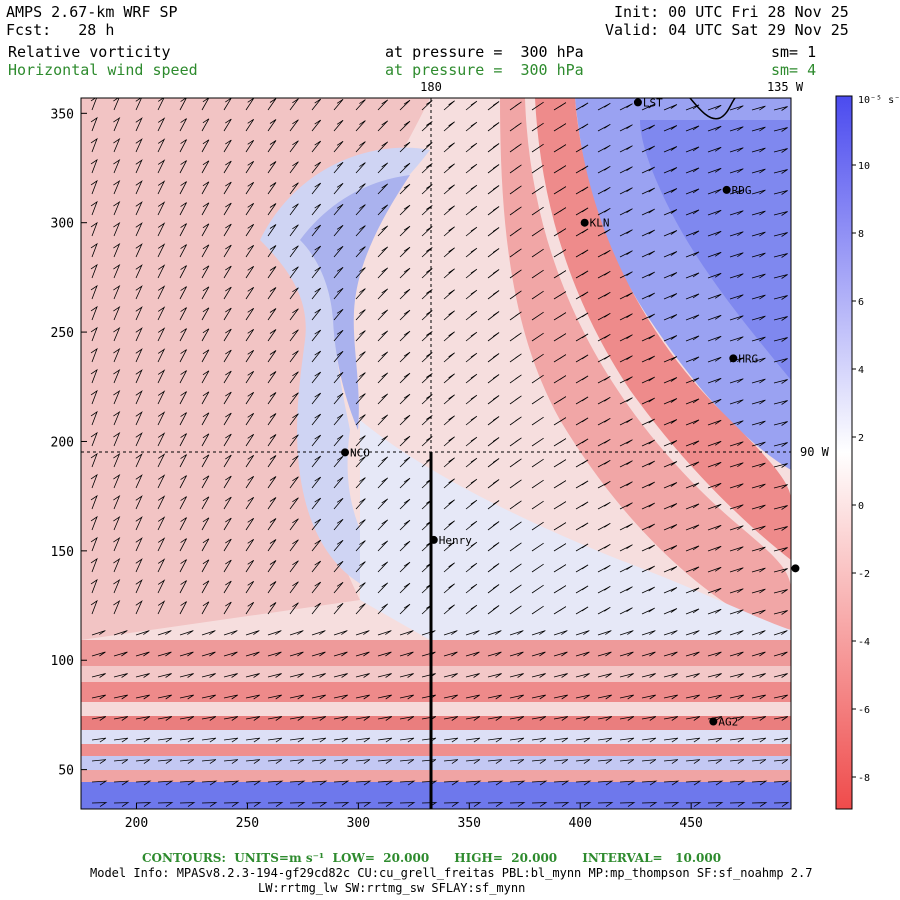  What do you see at coordinates (861, 302) in the screenshot?
I see `colorbar-tick-label: 6` at bounding box center [861, 302].